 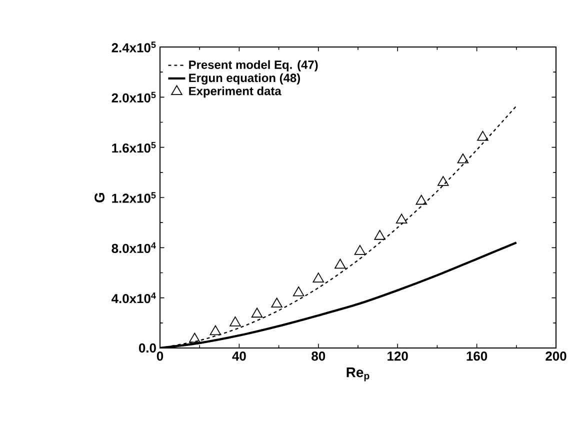 What do you see at coordinates (556, 356) in the screenshot?
I see `x-tick-label: 200` at bounding box center [556, 356].